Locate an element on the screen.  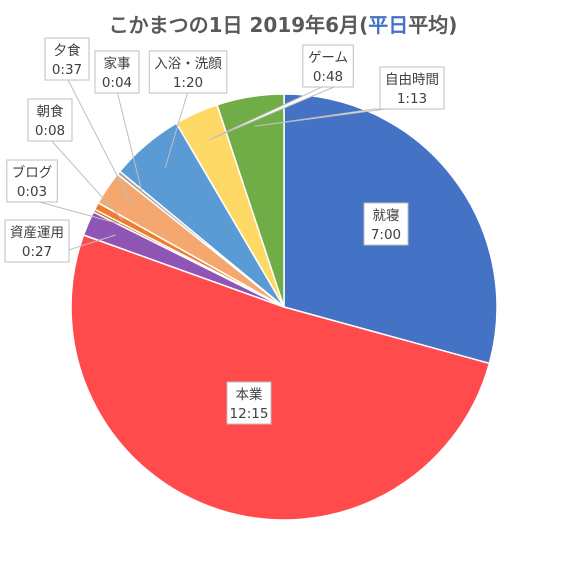
slice-label-name: 夕食 is located at coordinates (67, 50).